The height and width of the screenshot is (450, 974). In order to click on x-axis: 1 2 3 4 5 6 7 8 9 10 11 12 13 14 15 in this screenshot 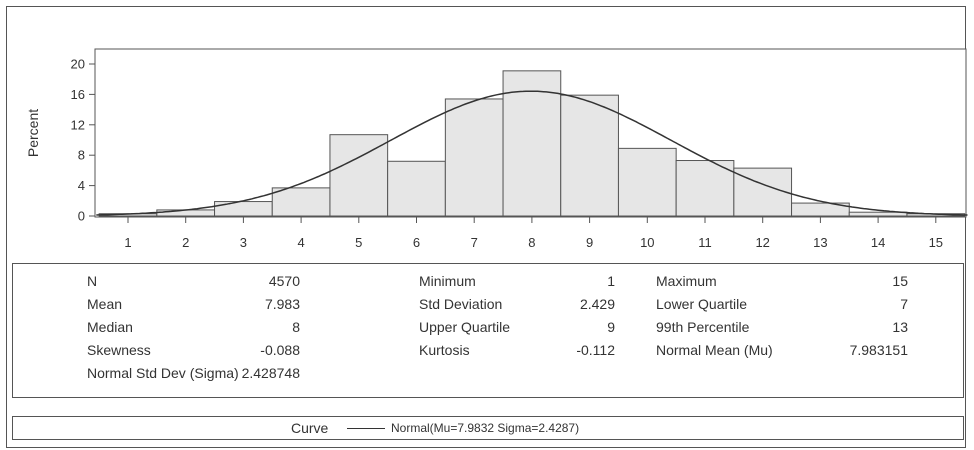, I will do `click(533, 233)`.